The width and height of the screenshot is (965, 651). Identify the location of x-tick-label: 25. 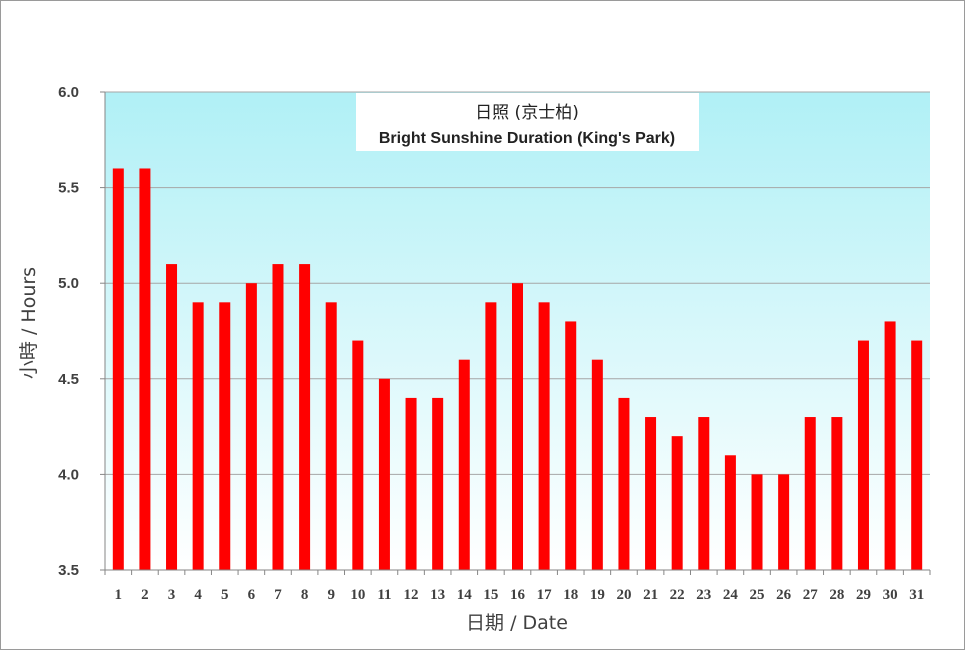
(757, 595).